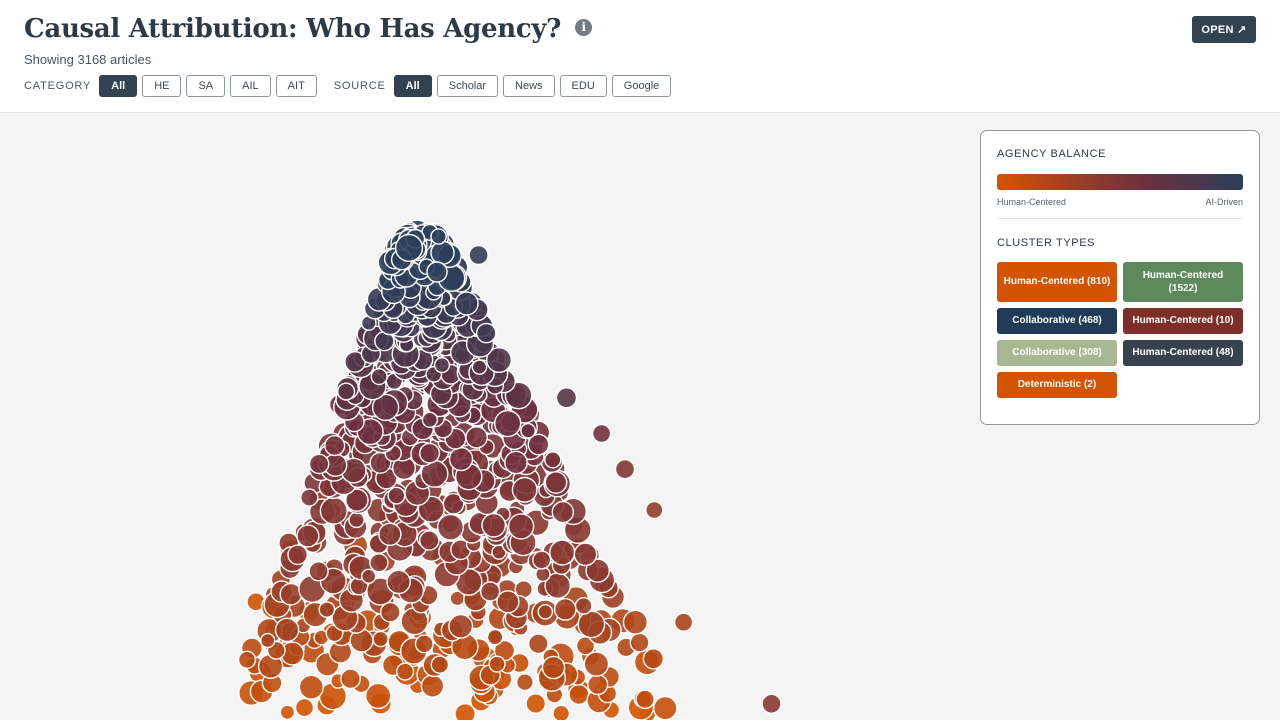 The image size is (1280, 720). Describe the element at coordinates (1224, 29) in the screenshot. I see `open-button: OPEN ↗` at that location.